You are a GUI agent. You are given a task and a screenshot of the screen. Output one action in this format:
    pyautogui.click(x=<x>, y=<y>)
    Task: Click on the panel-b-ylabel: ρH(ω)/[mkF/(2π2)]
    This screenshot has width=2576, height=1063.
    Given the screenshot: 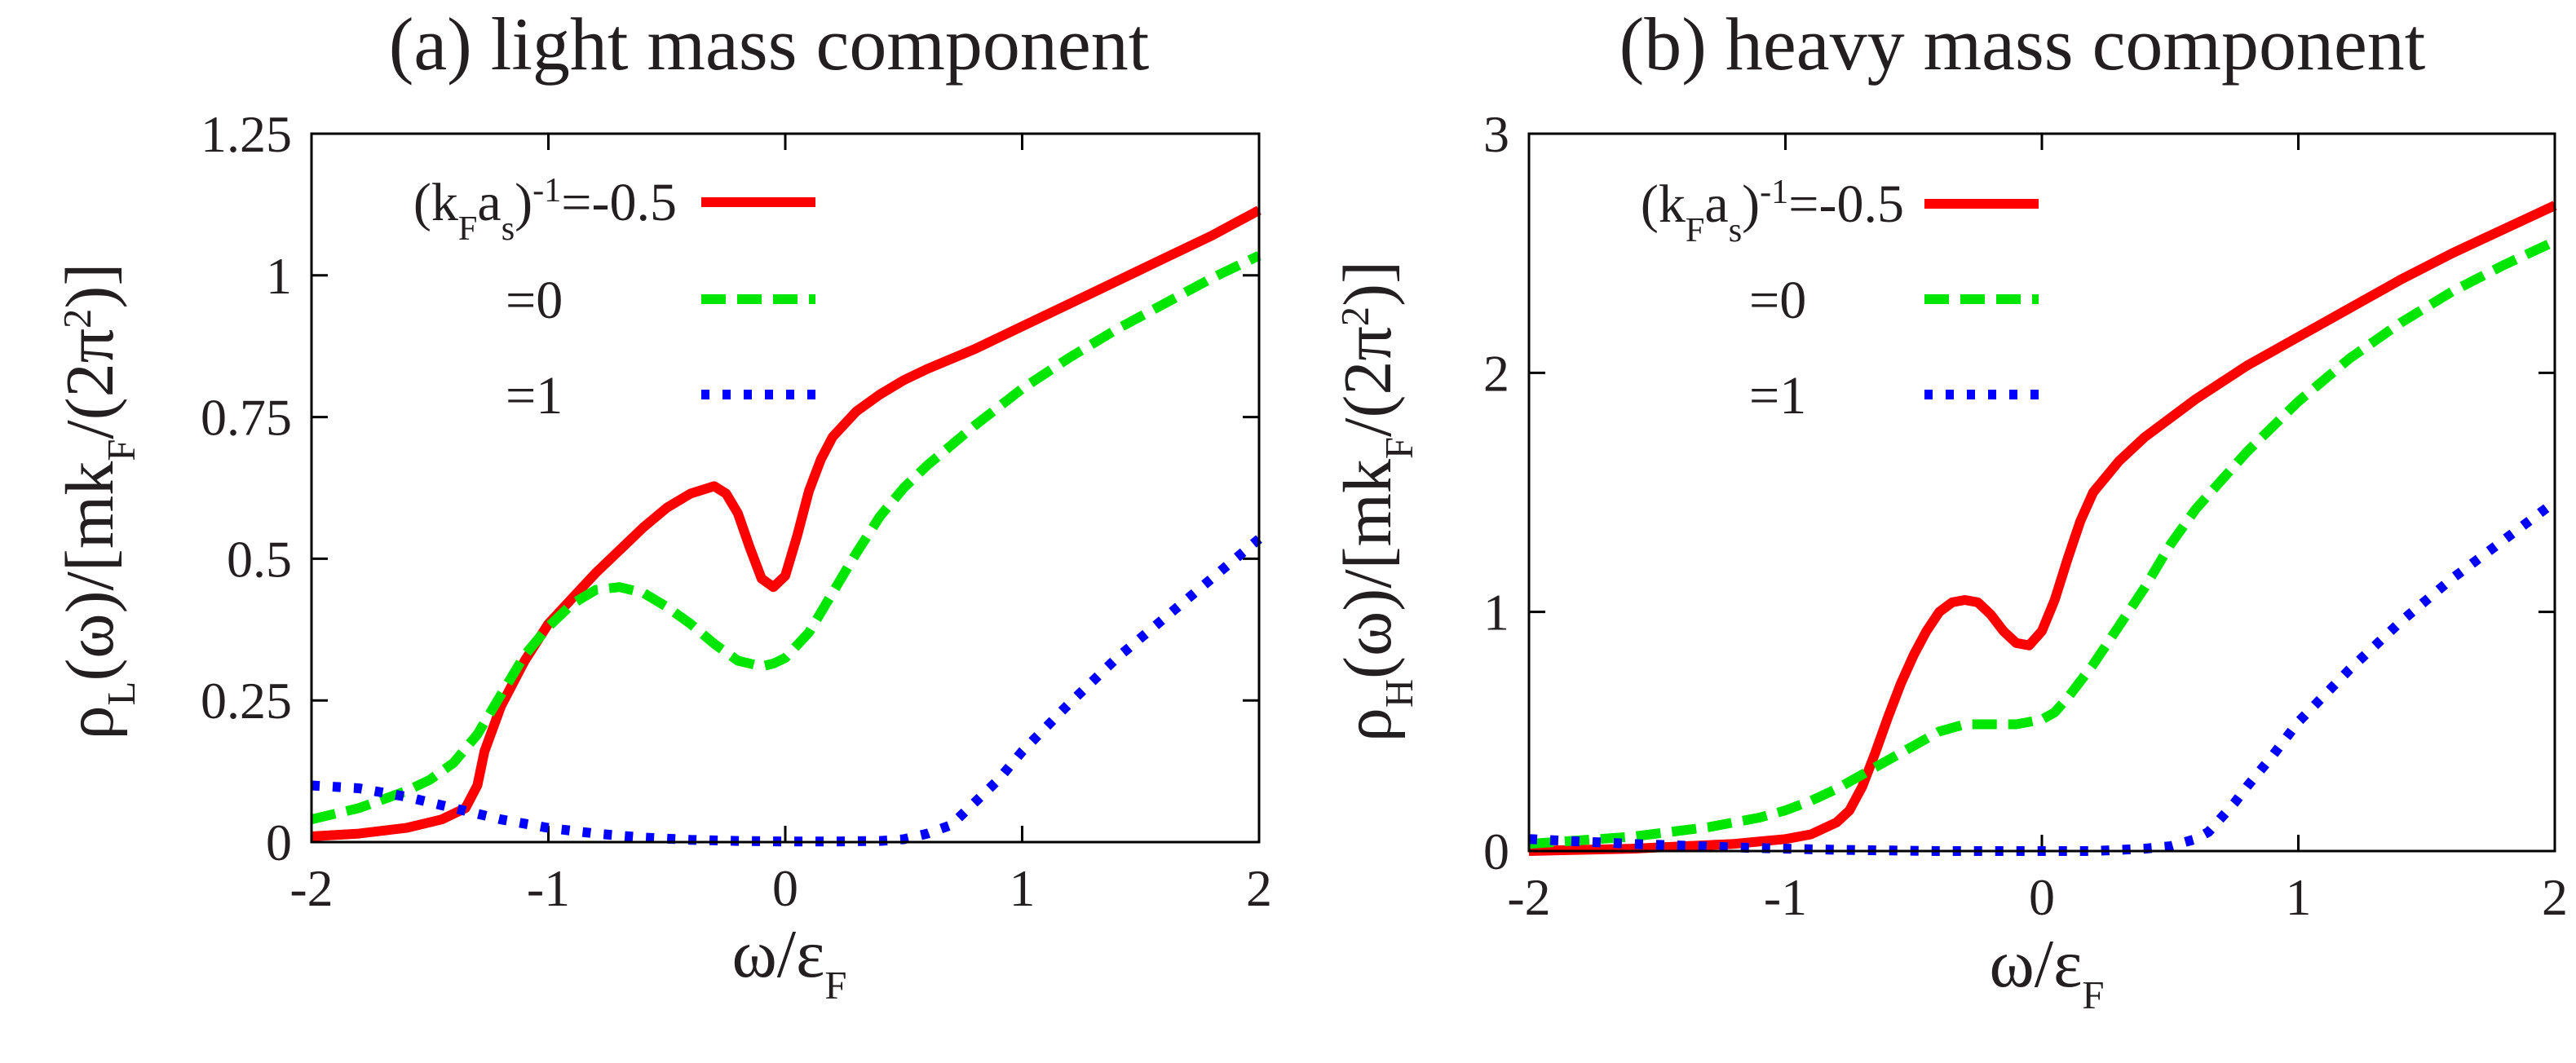 What is the action you would take?
    pyautogui.click(x=1375, y=501)
    